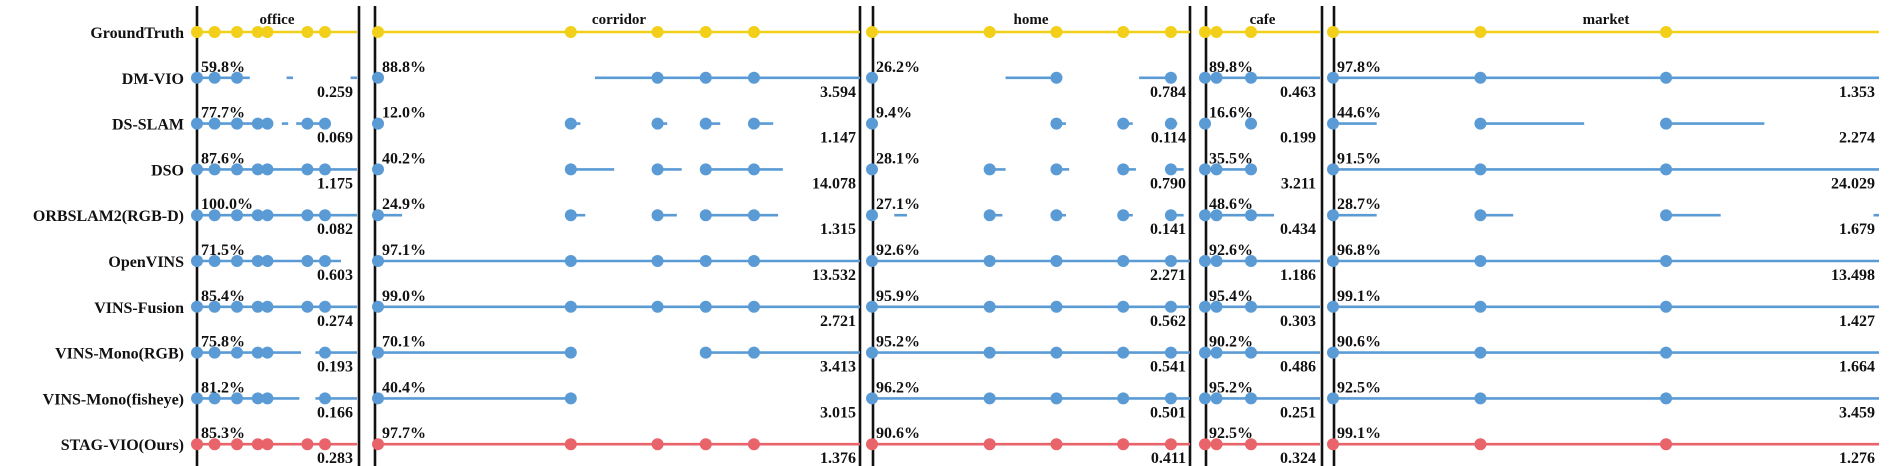 This screenshot has width=1890, height=466. I want to click on rmse-label: 0.501, so click(1168, 412).